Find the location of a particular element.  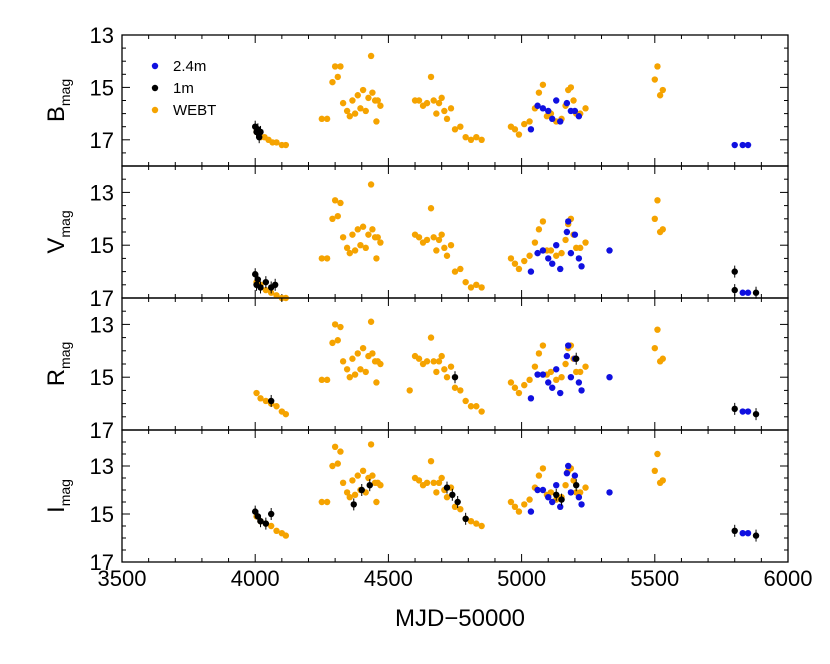

y-axis-label: Imag is located at coordinates (58, 496).